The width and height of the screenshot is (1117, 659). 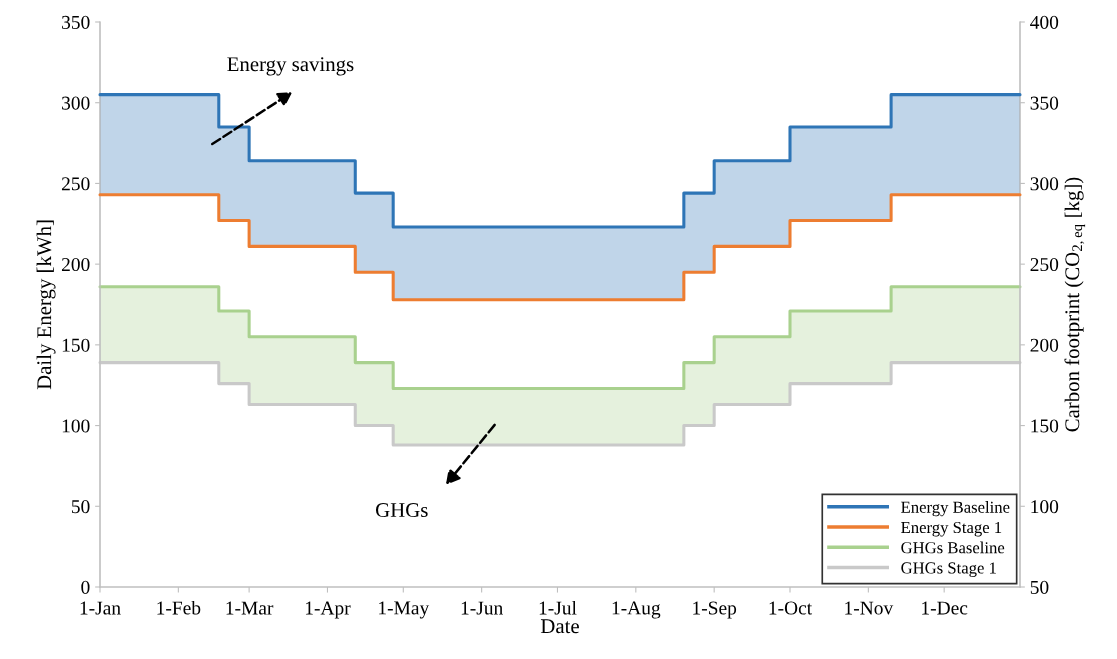 What do you see at coordinates (636, 610) in the screenshot?
I see `x-tick-label: 1-Aug` at bounding box center [636, 610].